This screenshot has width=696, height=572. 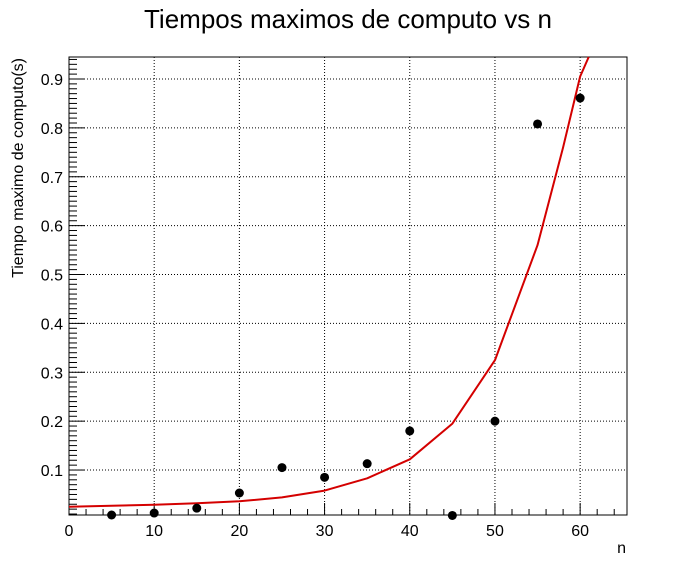 I want to click on x-tick-label: 10, so click(x=154, y=531).